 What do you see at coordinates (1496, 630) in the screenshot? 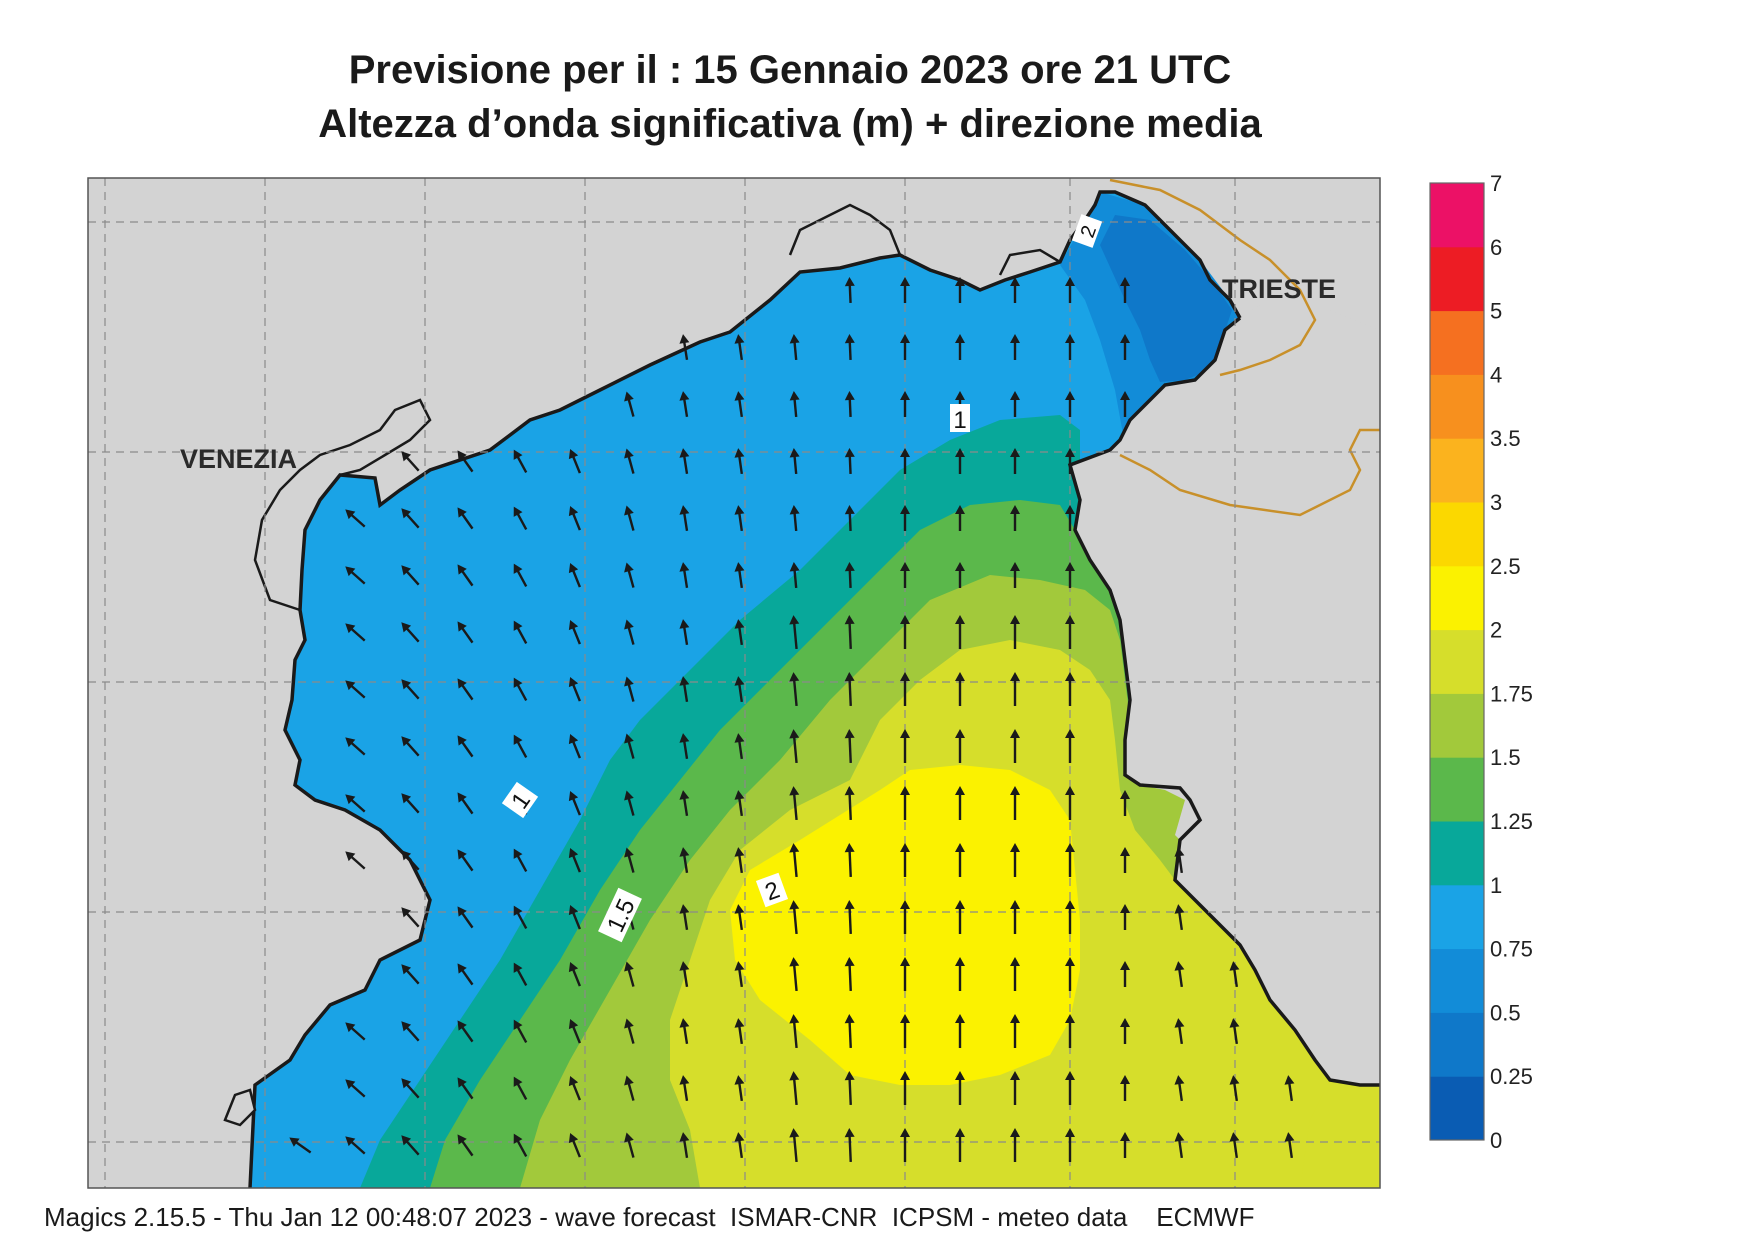
I see `legend-tick-label: 2` at bounding box center [1496, 630].